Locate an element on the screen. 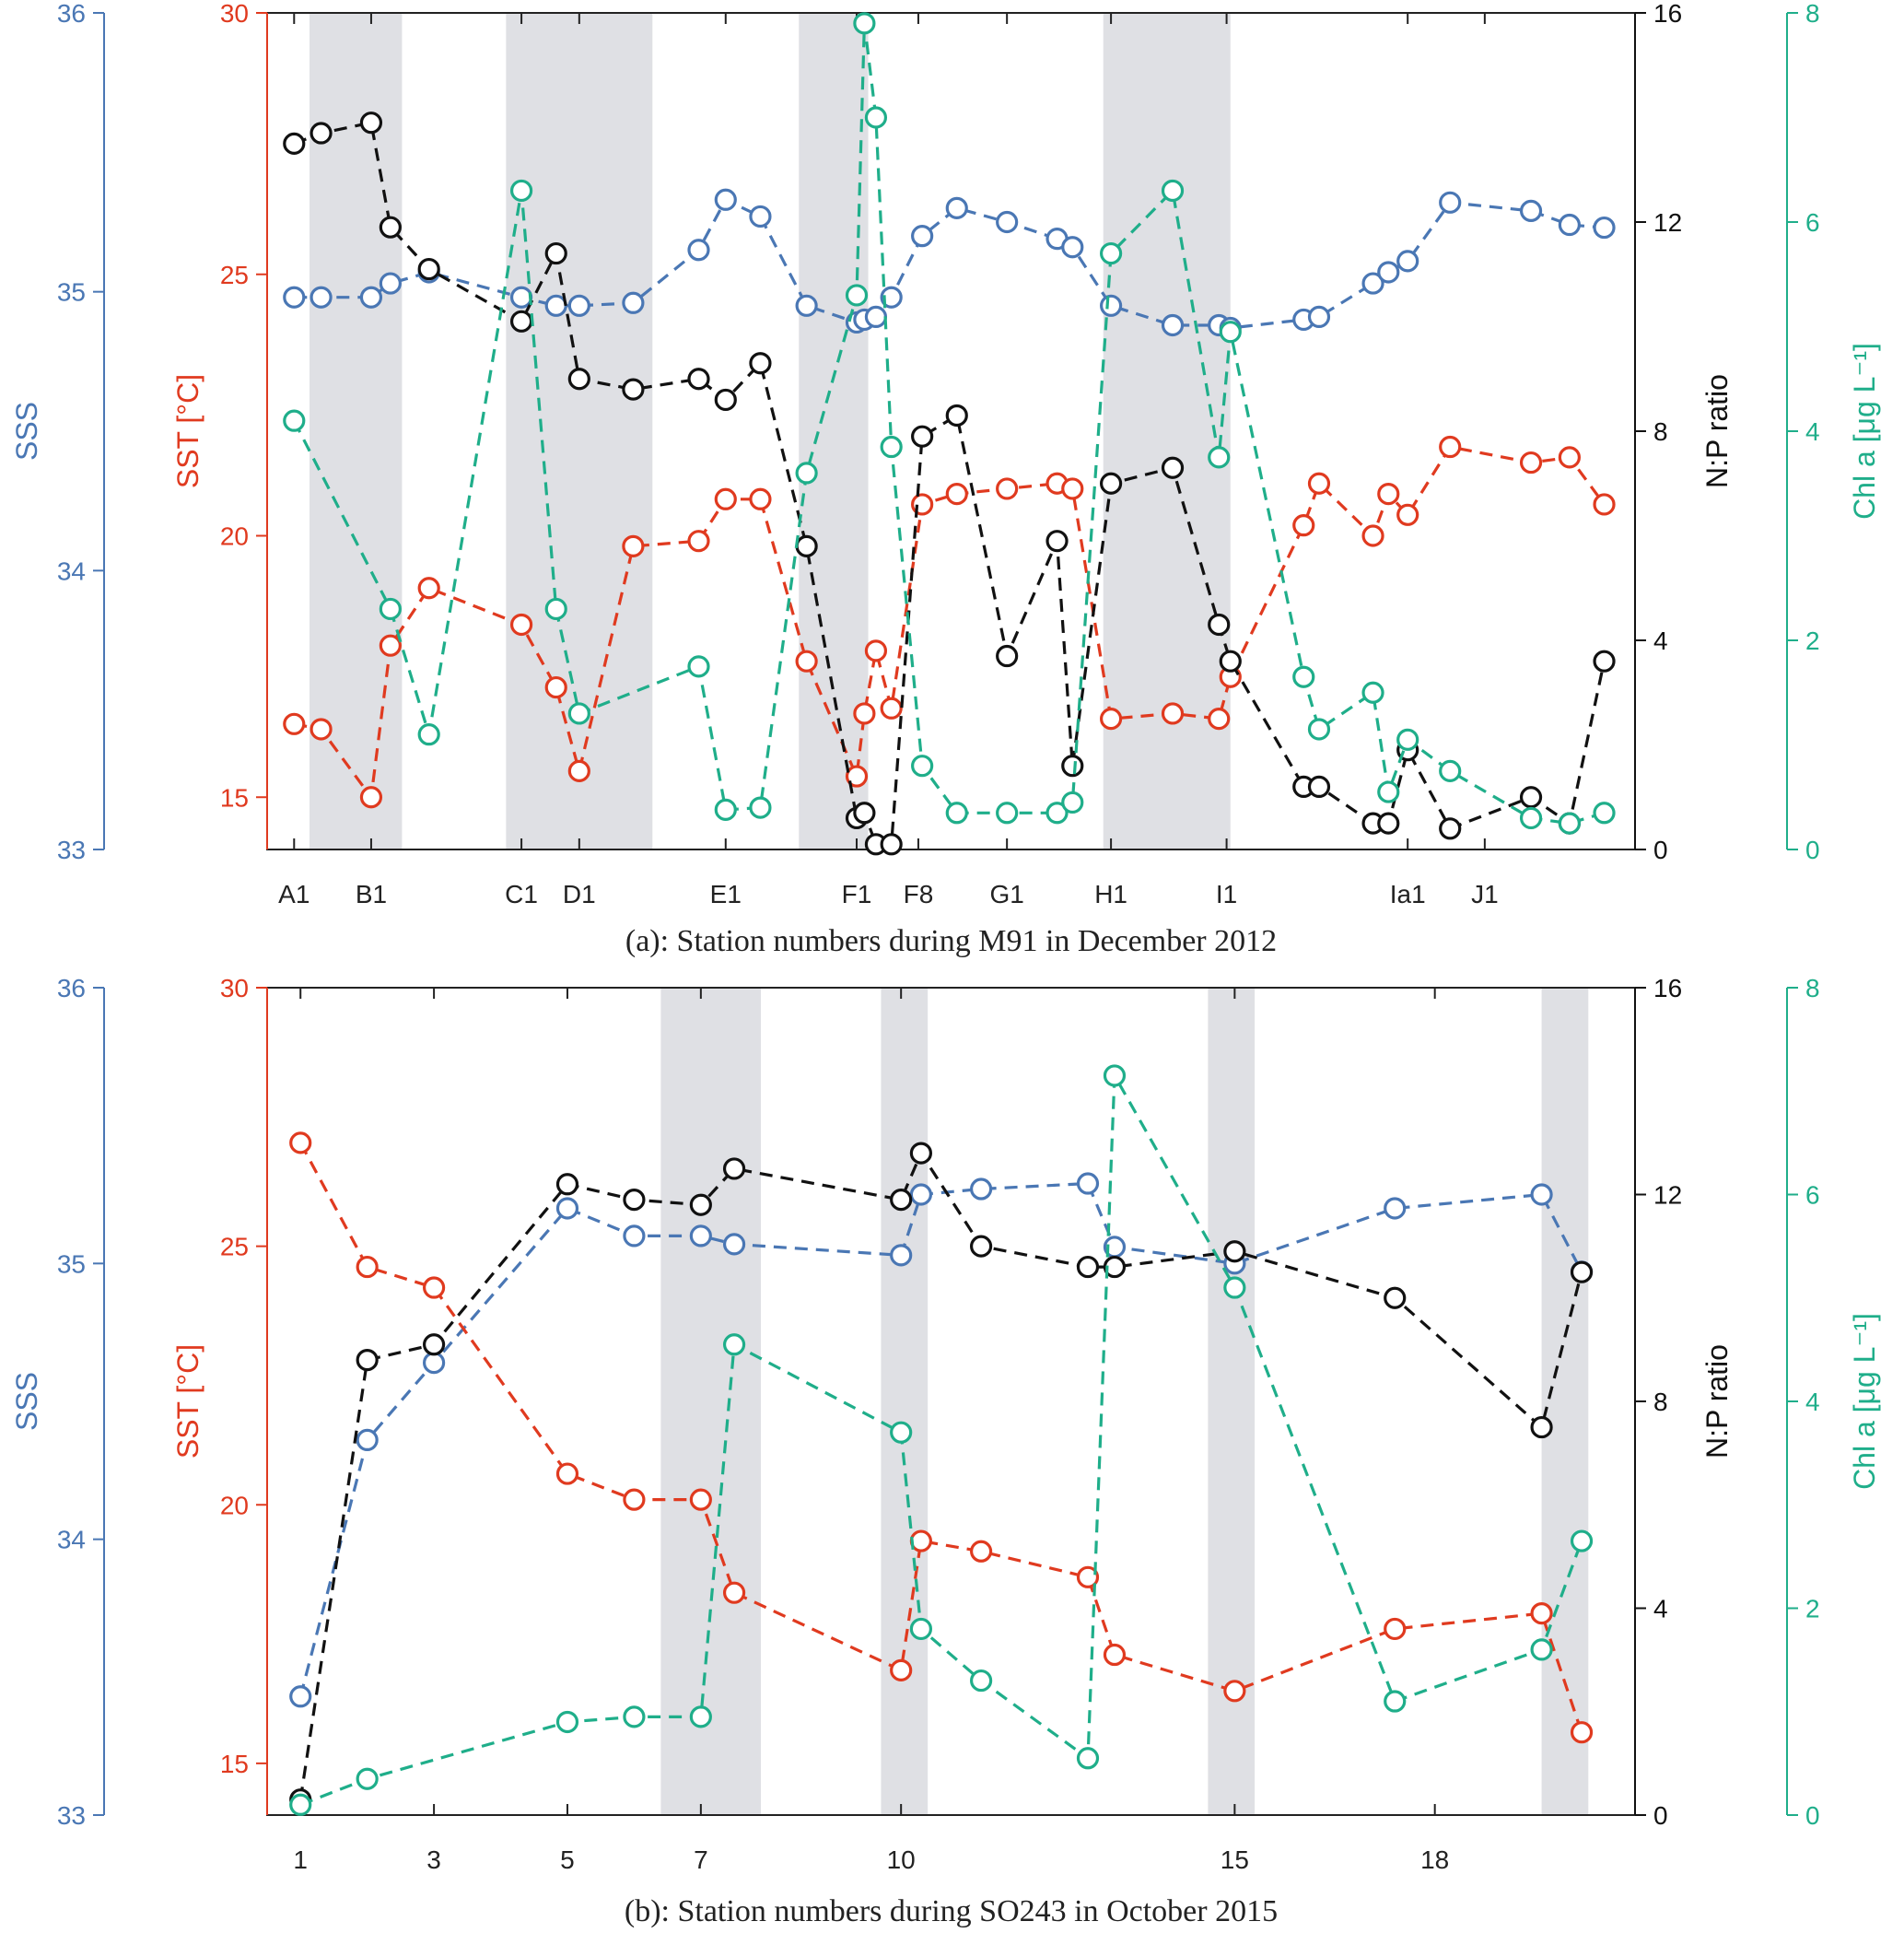 This screenshot has width=1904, height=1933. chl-tick-label: 0 is located at coordinates (1812, 850).